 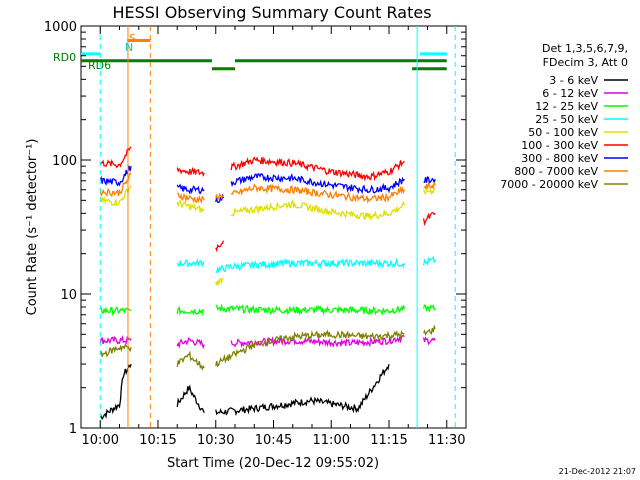 What do you see at coordinates (597, 471) in the screenshot?
I see `timestamp: 21-Dec-2012 21:07` at bounding box center [597, 471].